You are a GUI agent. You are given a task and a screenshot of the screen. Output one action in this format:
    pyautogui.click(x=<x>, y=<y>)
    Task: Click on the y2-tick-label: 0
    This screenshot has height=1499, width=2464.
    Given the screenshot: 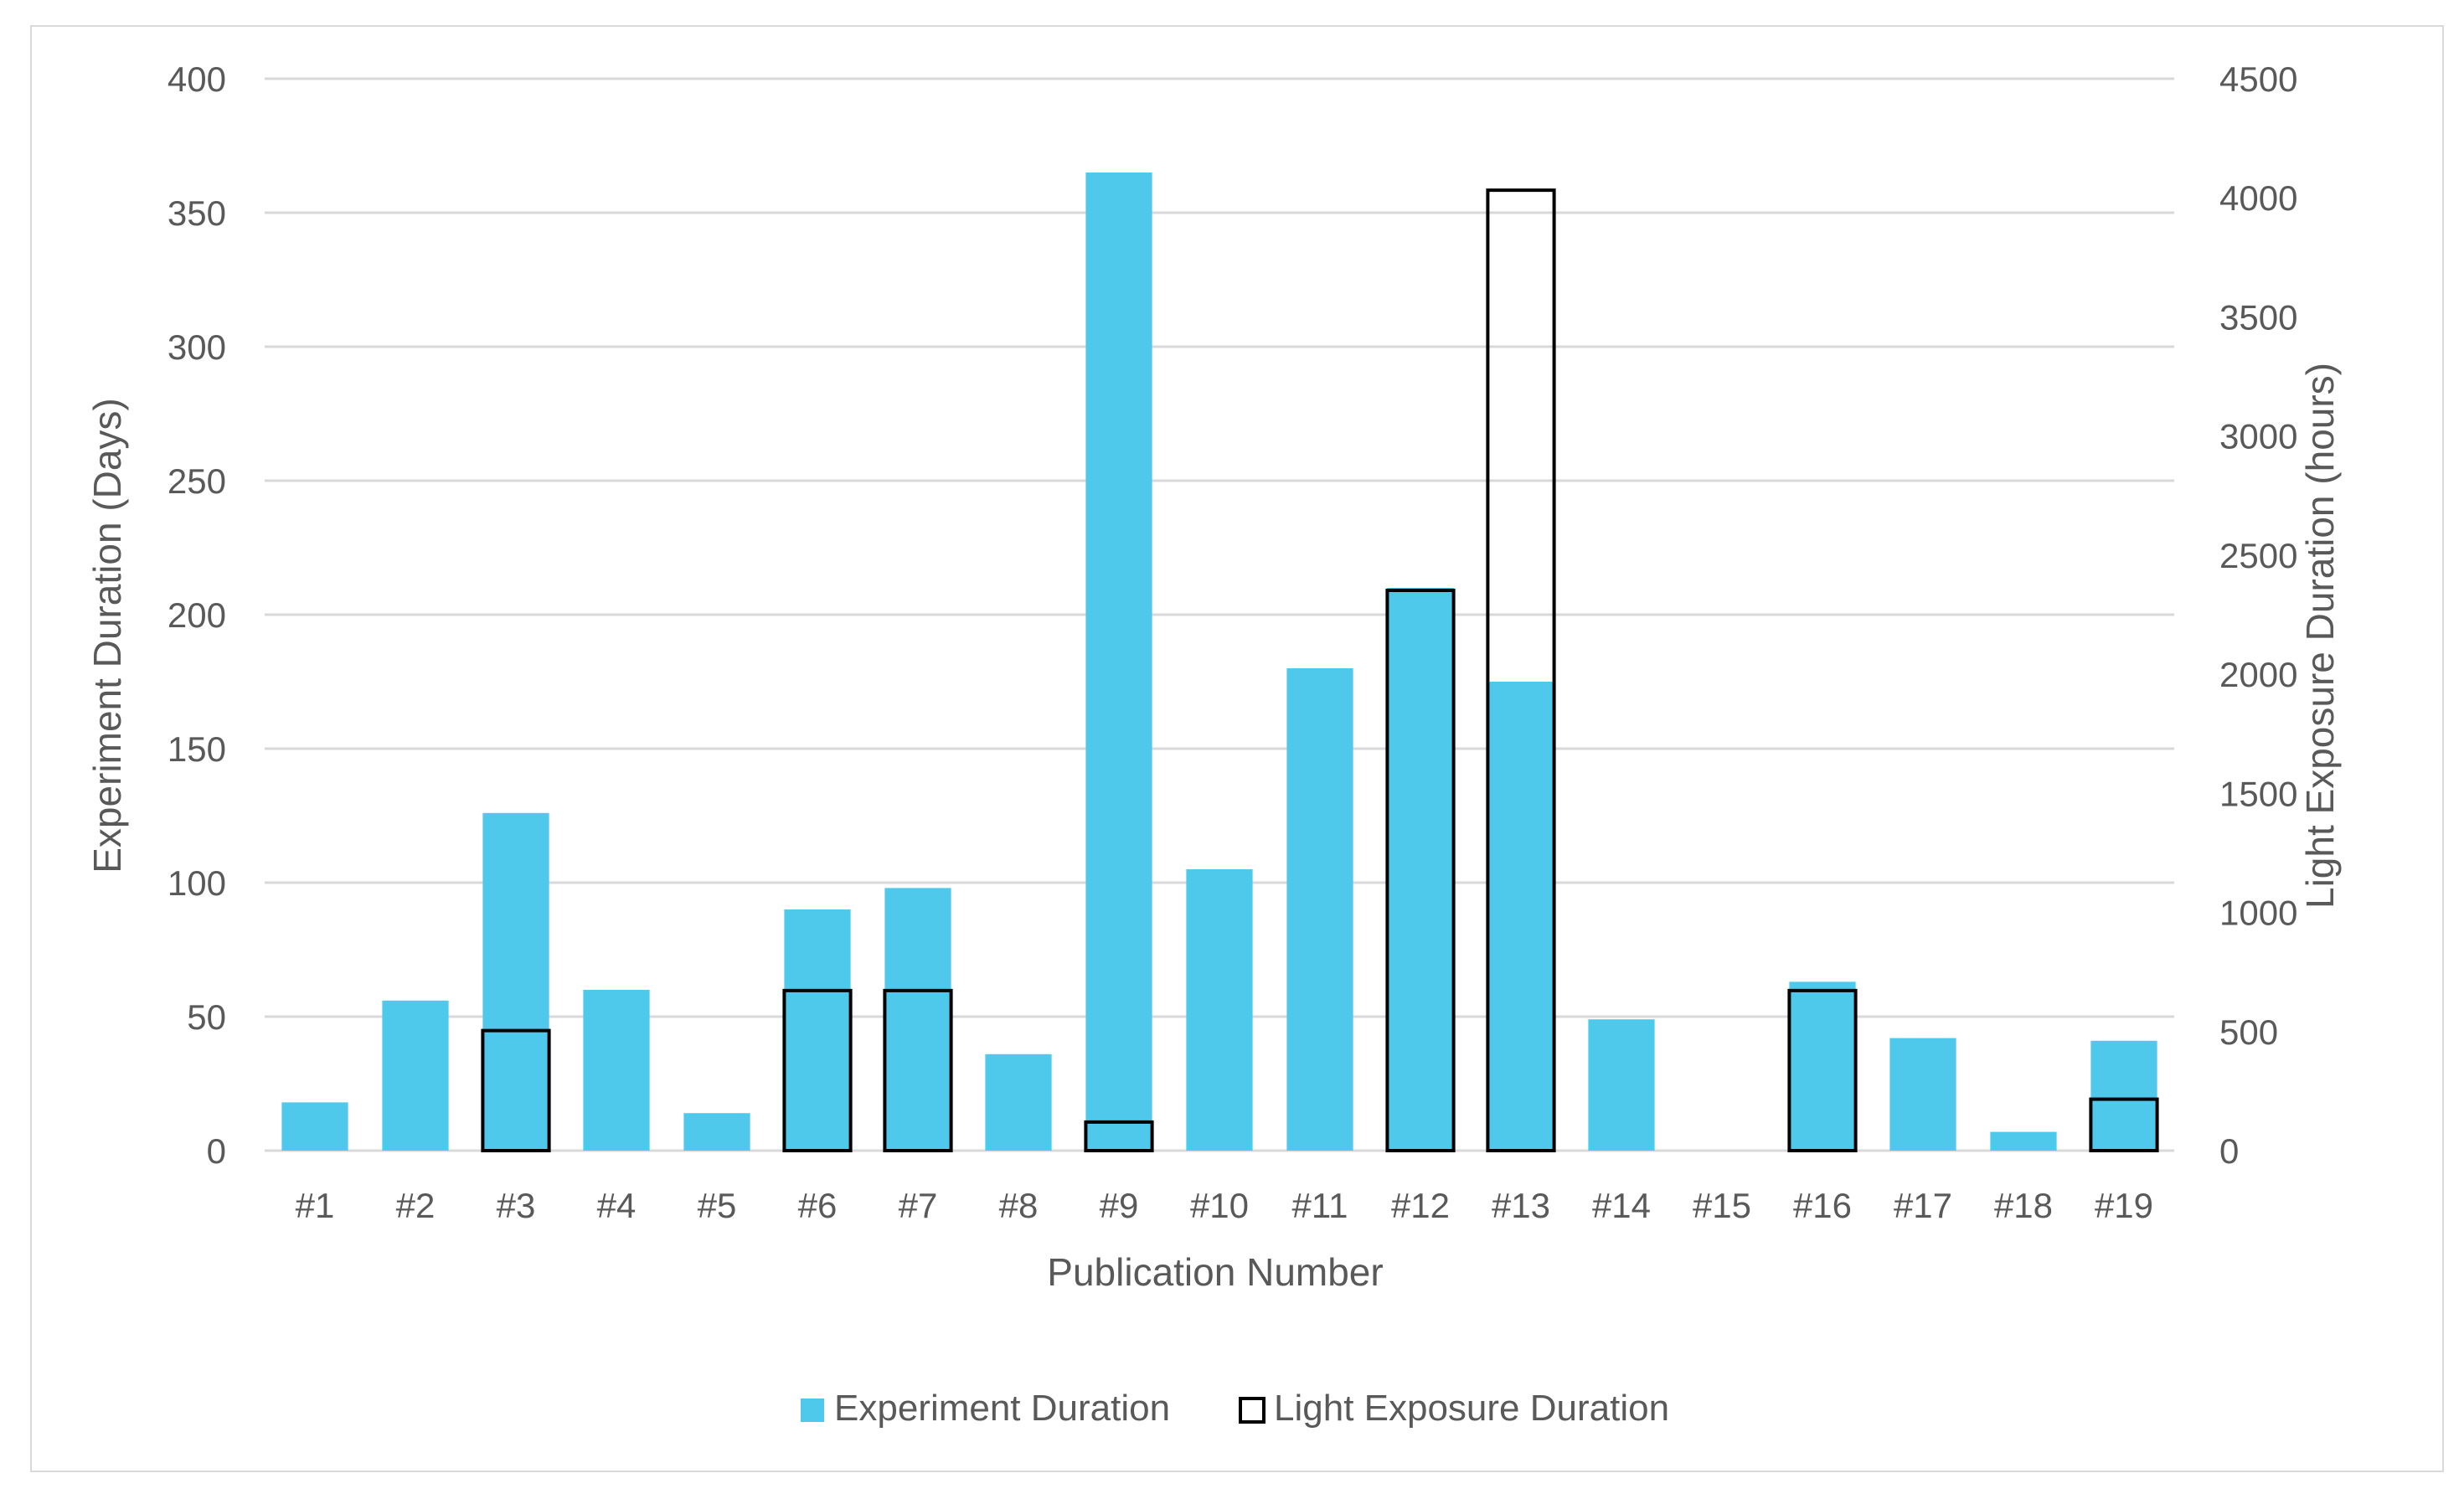 What is the action you would take?
    pyautogui.click(x=2229, y=1151)
    